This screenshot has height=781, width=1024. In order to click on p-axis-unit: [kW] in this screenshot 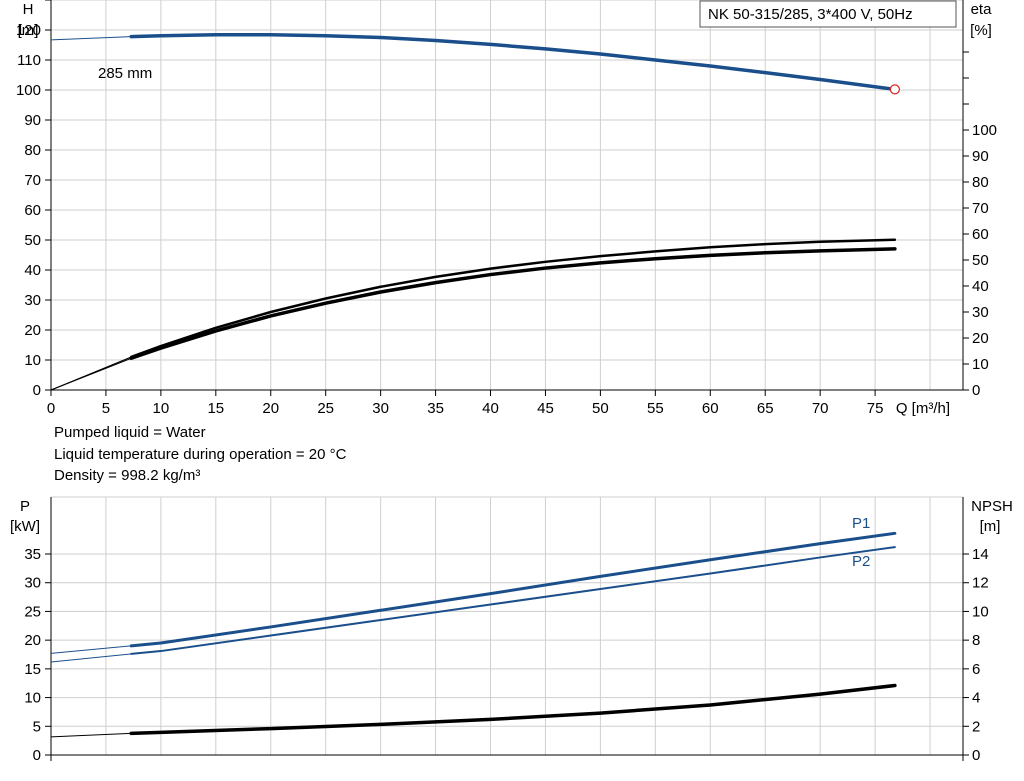, I will do `click(25, 526)`.